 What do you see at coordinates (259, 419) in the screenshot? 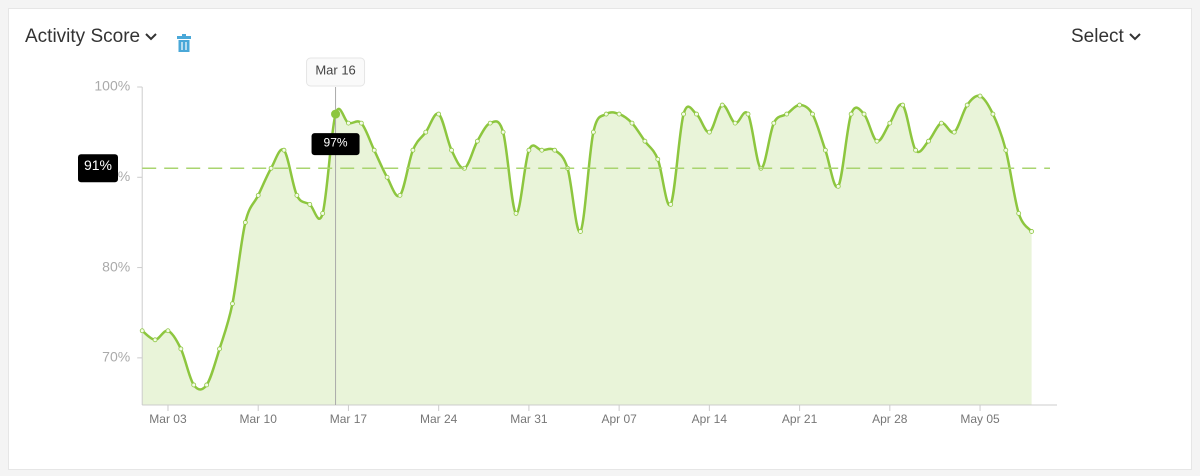
I see `x-tick-label: Mar 10` at bounding box center [259, 419].